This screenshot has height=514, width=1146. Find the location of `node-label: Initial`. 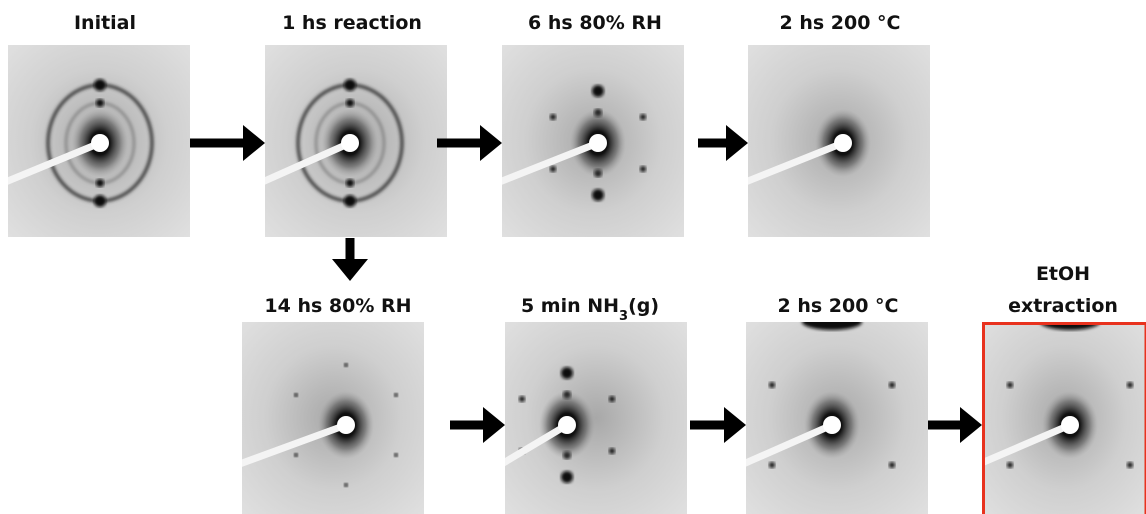

node-label: Initial is located at coordinates (105, 23).